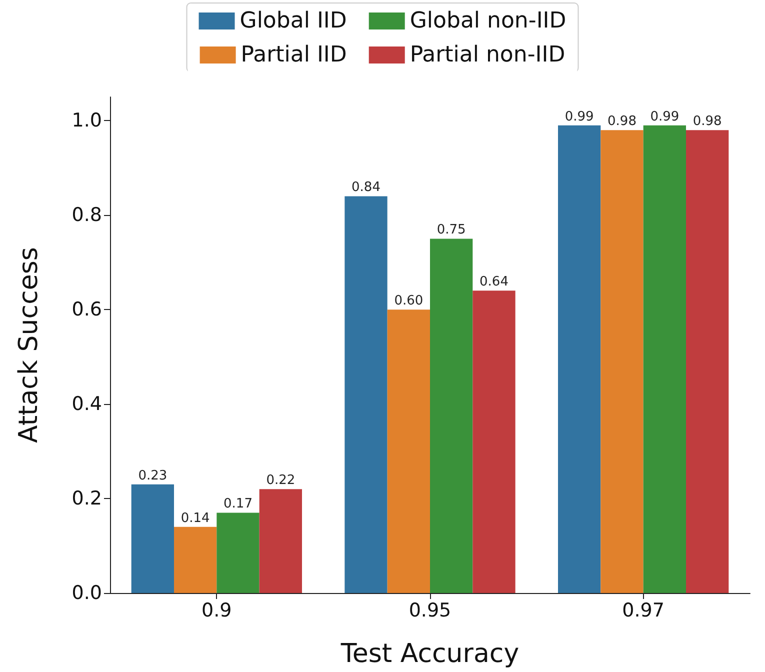  I want to click on y-tick-label: 1.0, so click(87, 121).